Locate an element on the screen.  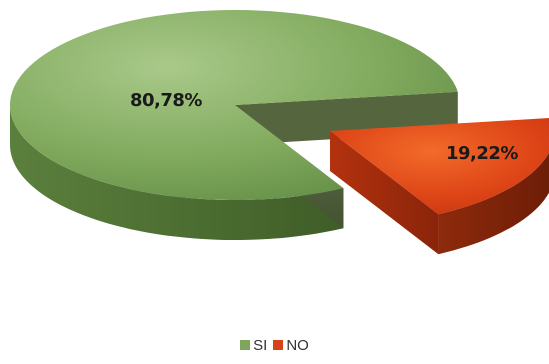
legend-swatch-si is located at coordinates (245, 345).